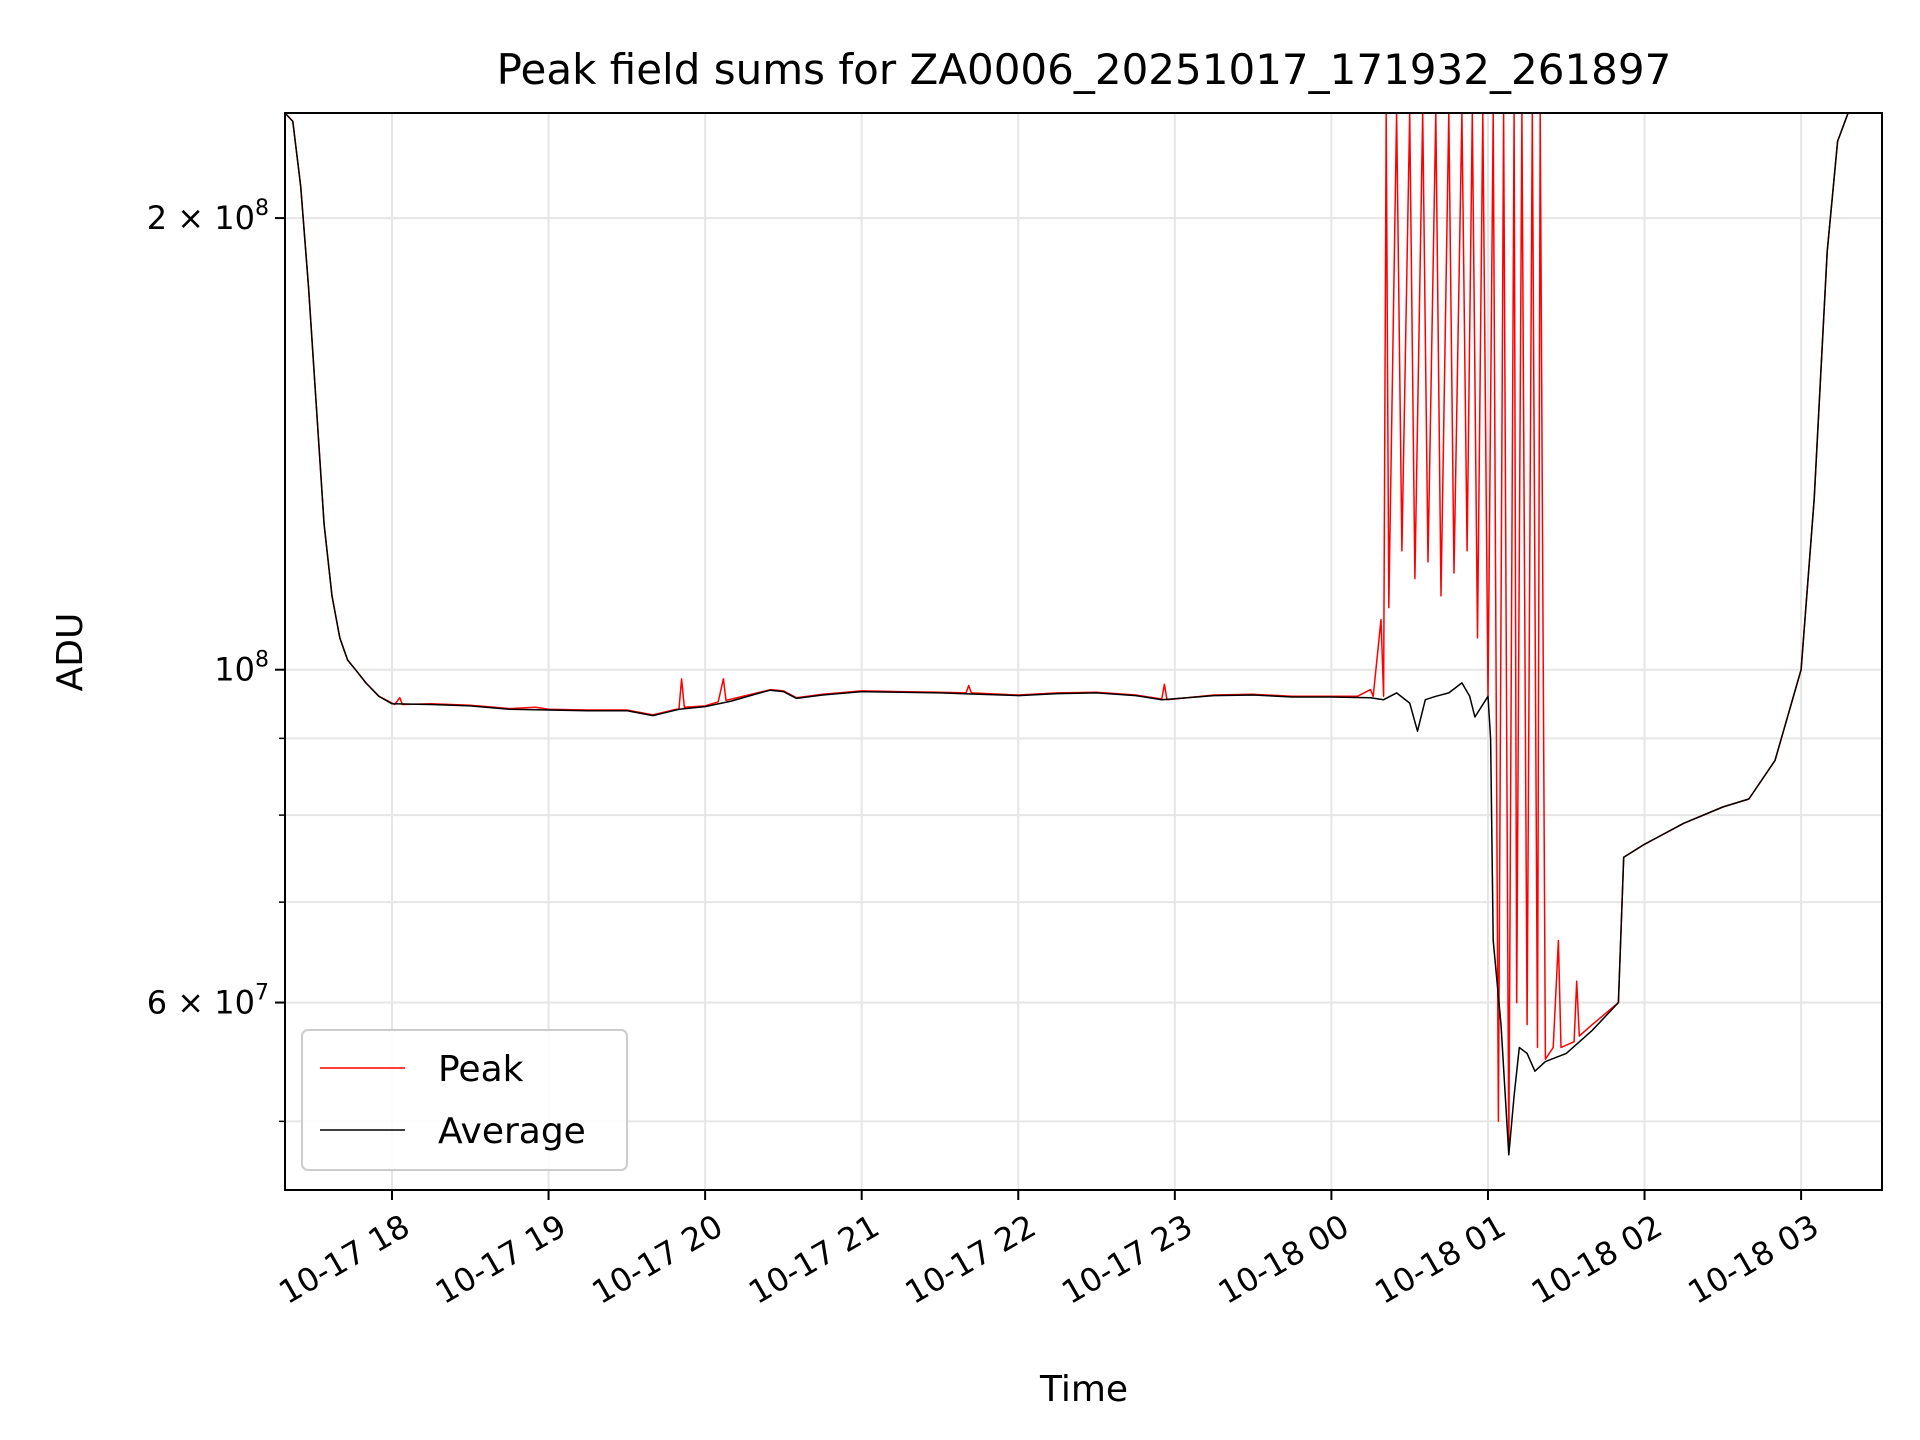 The width and height of the screenshot is (1920, 1440). I want to click on legend-label-peak: Peak, so click(481, 1069).